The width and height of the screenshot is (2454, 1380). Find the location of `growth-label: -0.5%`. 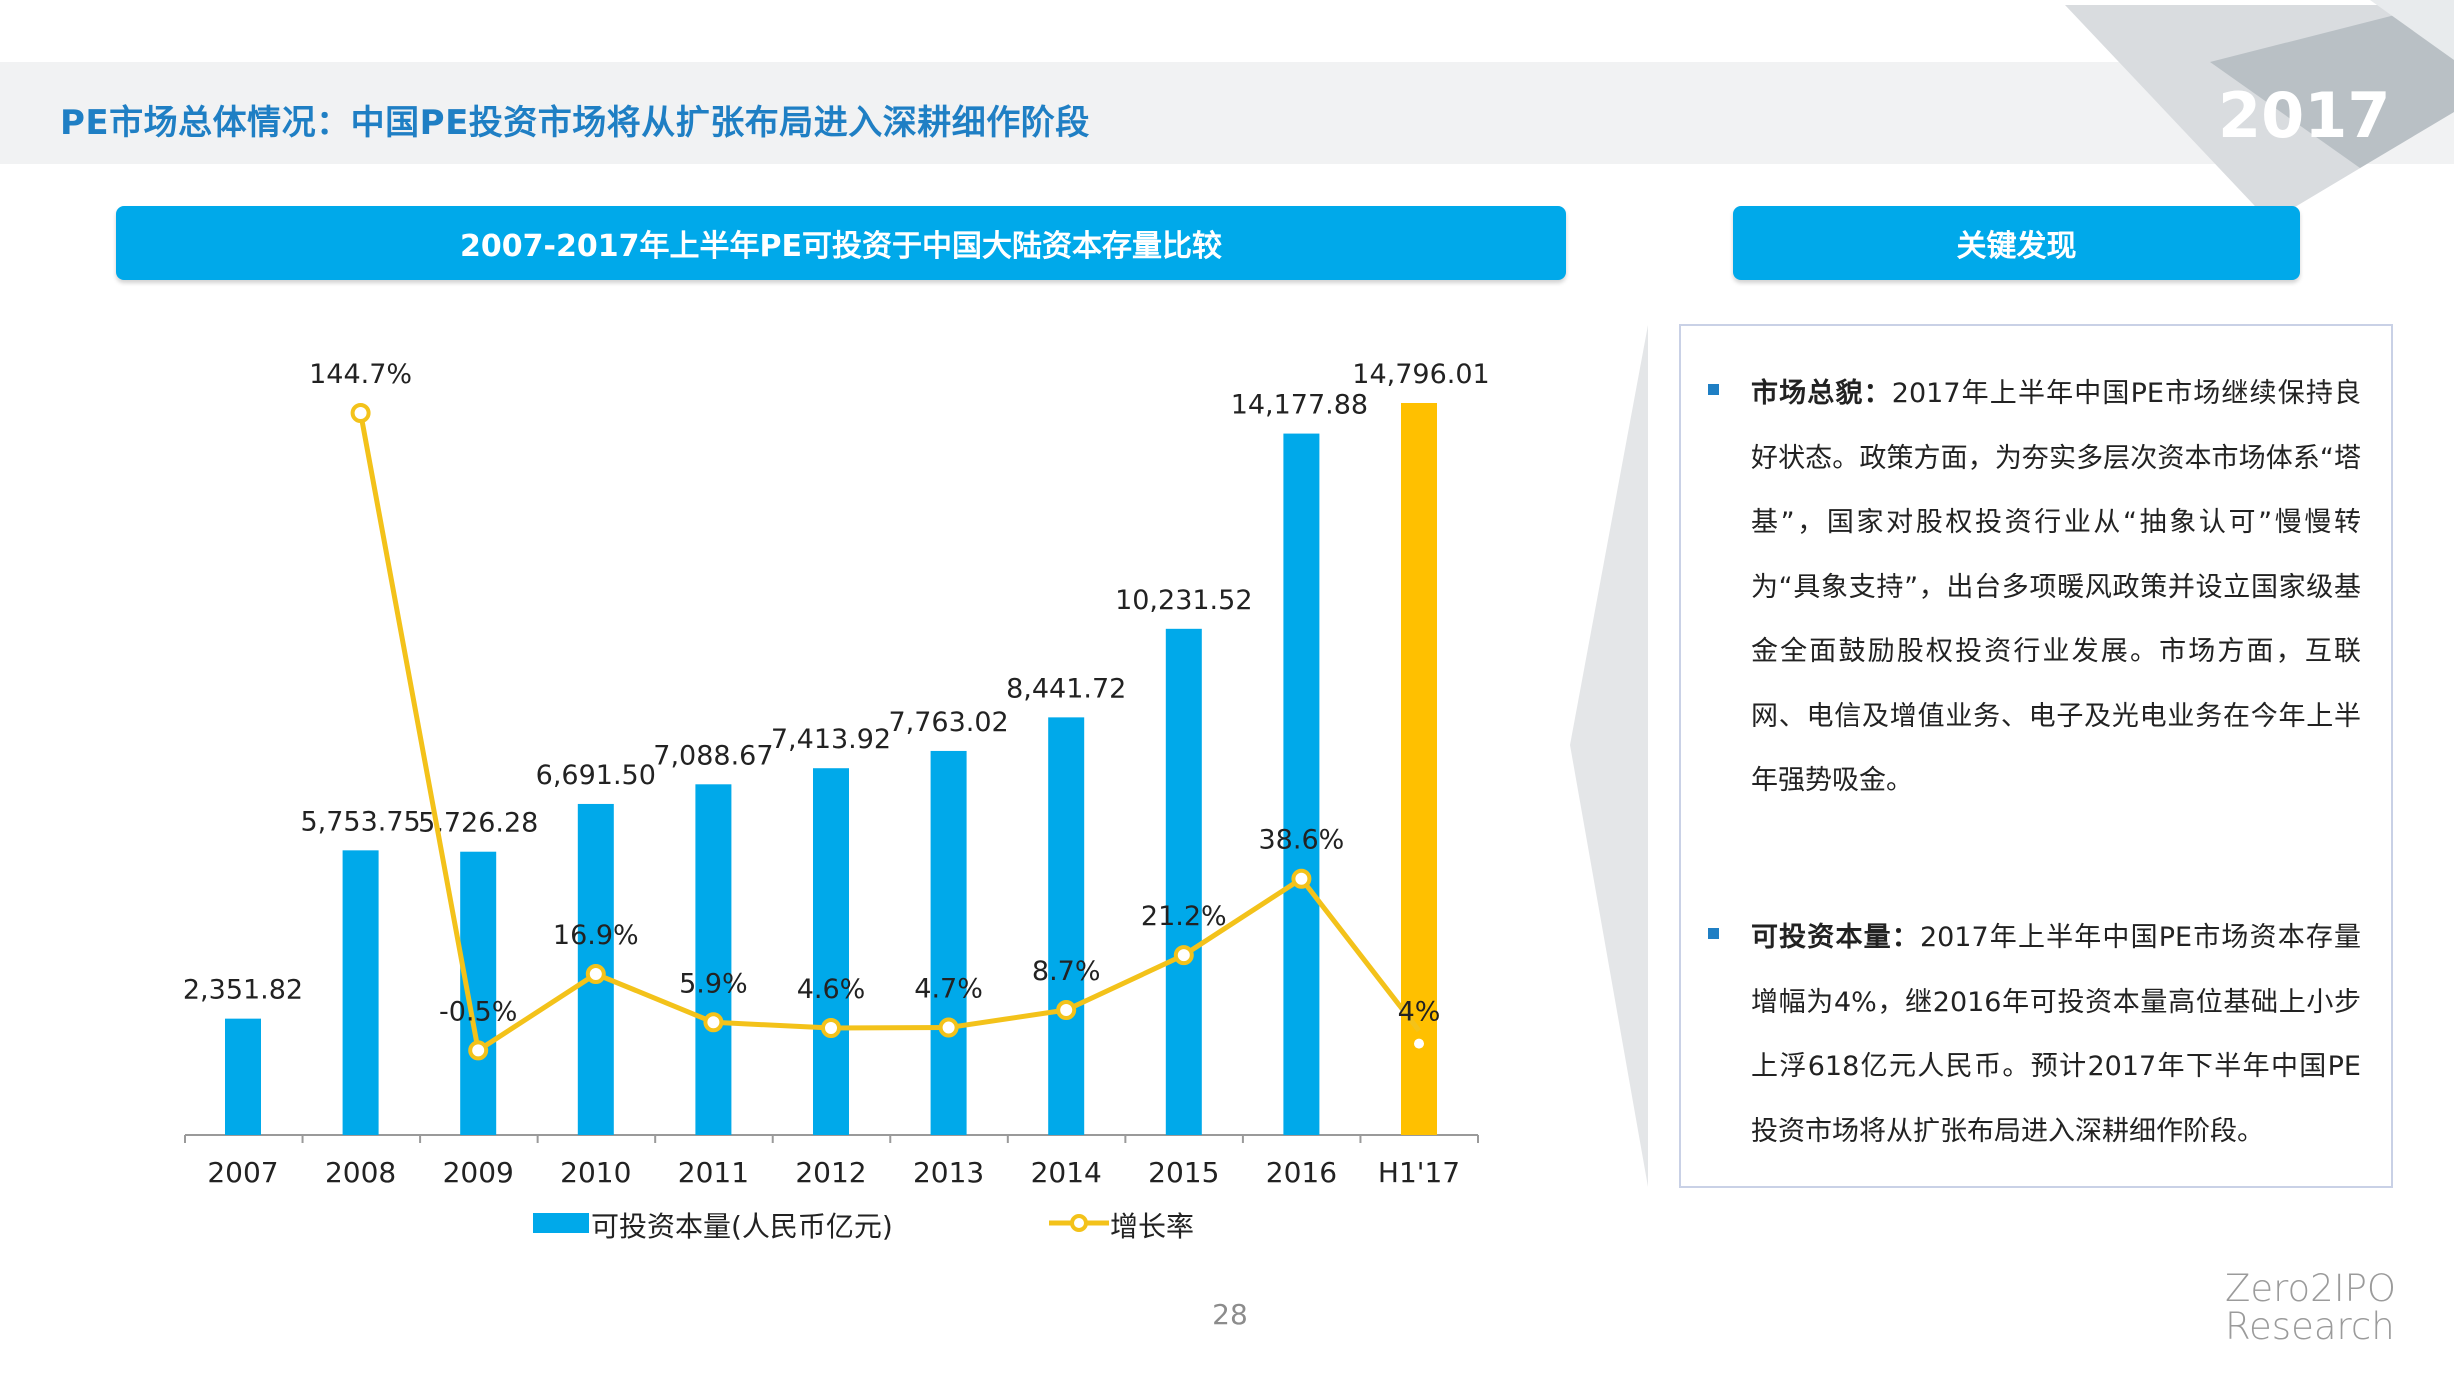

growth-label: -0.5% is located at coordinates (478, 1011).